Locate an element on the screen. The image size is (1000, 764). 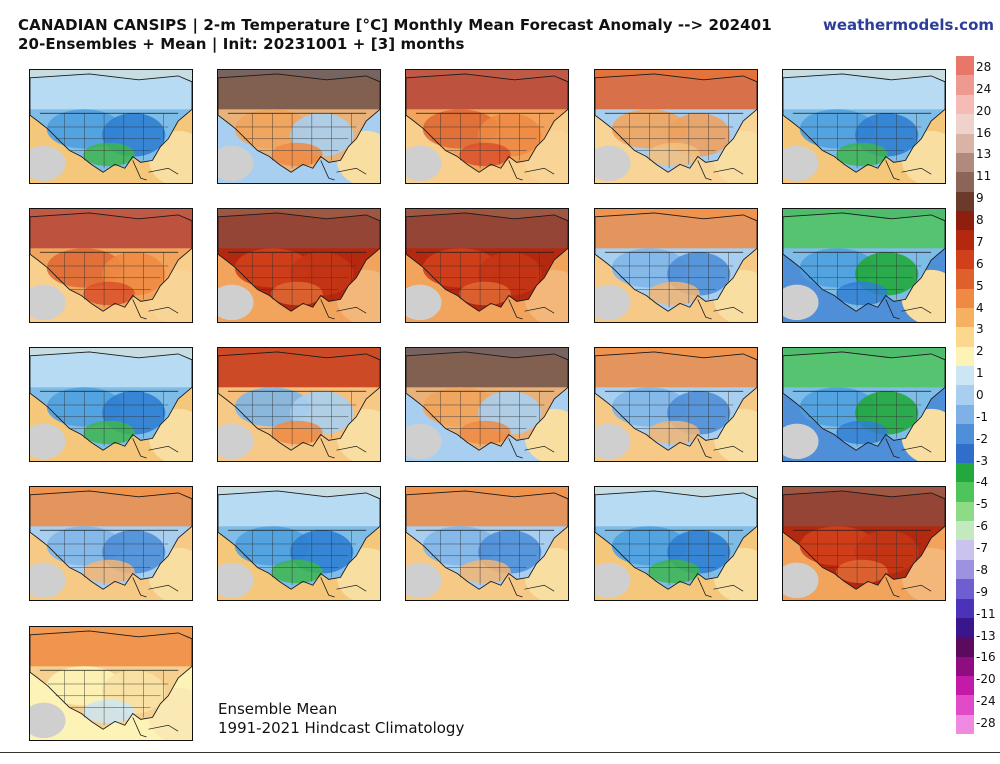
brand-link: weathermodels.com is located at coordinates (908, 25).